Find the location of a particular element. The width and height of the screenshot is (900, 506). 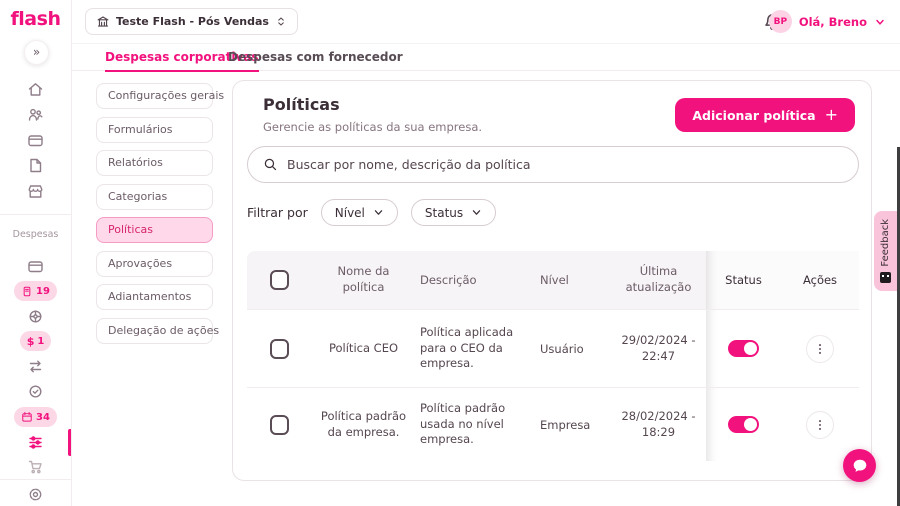

sidebar-item-preferences is located at coordinates (35, 494).